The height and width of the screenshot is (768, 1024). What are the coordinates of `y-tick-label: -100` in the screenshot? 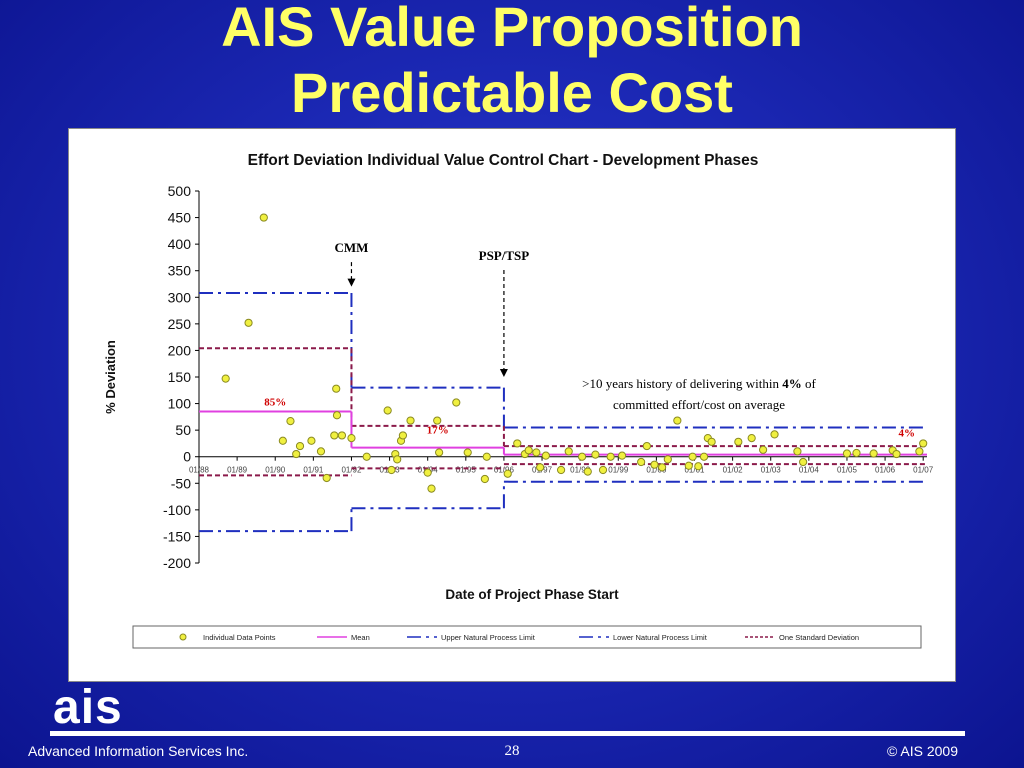 It's located at (177, 510).